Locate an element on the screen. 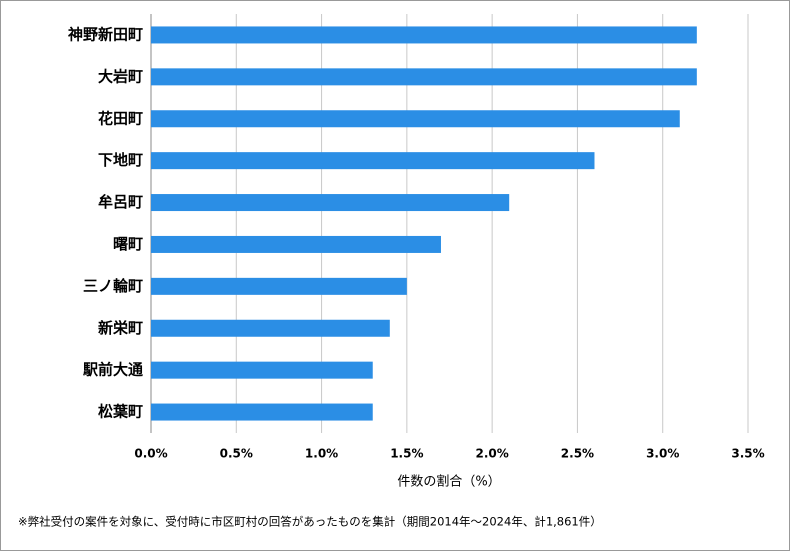 The height and width of the screenshot is (551, 790). x-tick-label: 2.5% is located at coordinates (577, 454).